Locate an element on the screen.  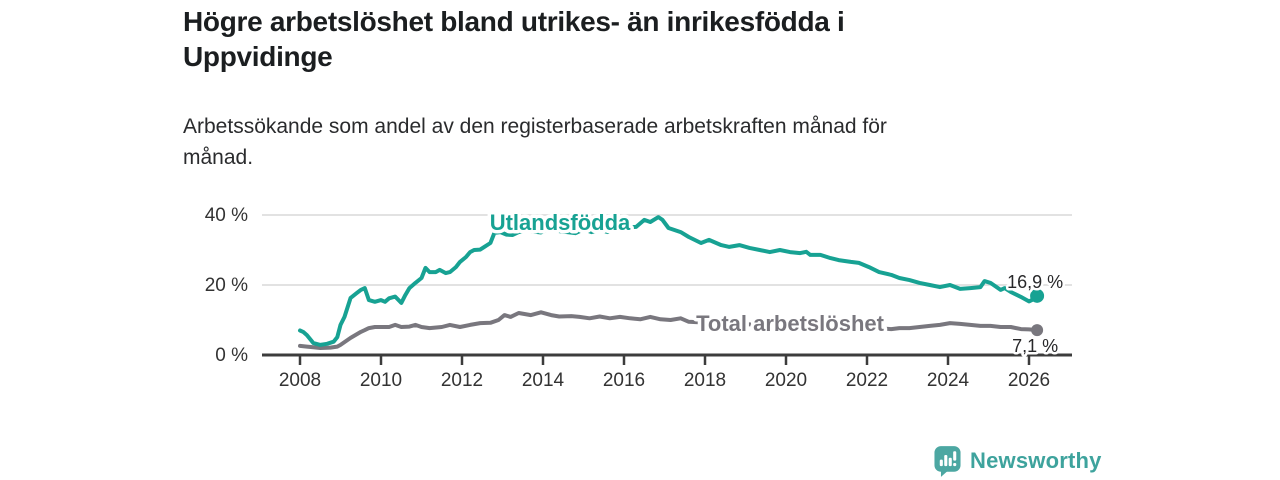
total-arbetsl-shet-end-value-label: 7,1 % is located at coordinates (1035, 346).